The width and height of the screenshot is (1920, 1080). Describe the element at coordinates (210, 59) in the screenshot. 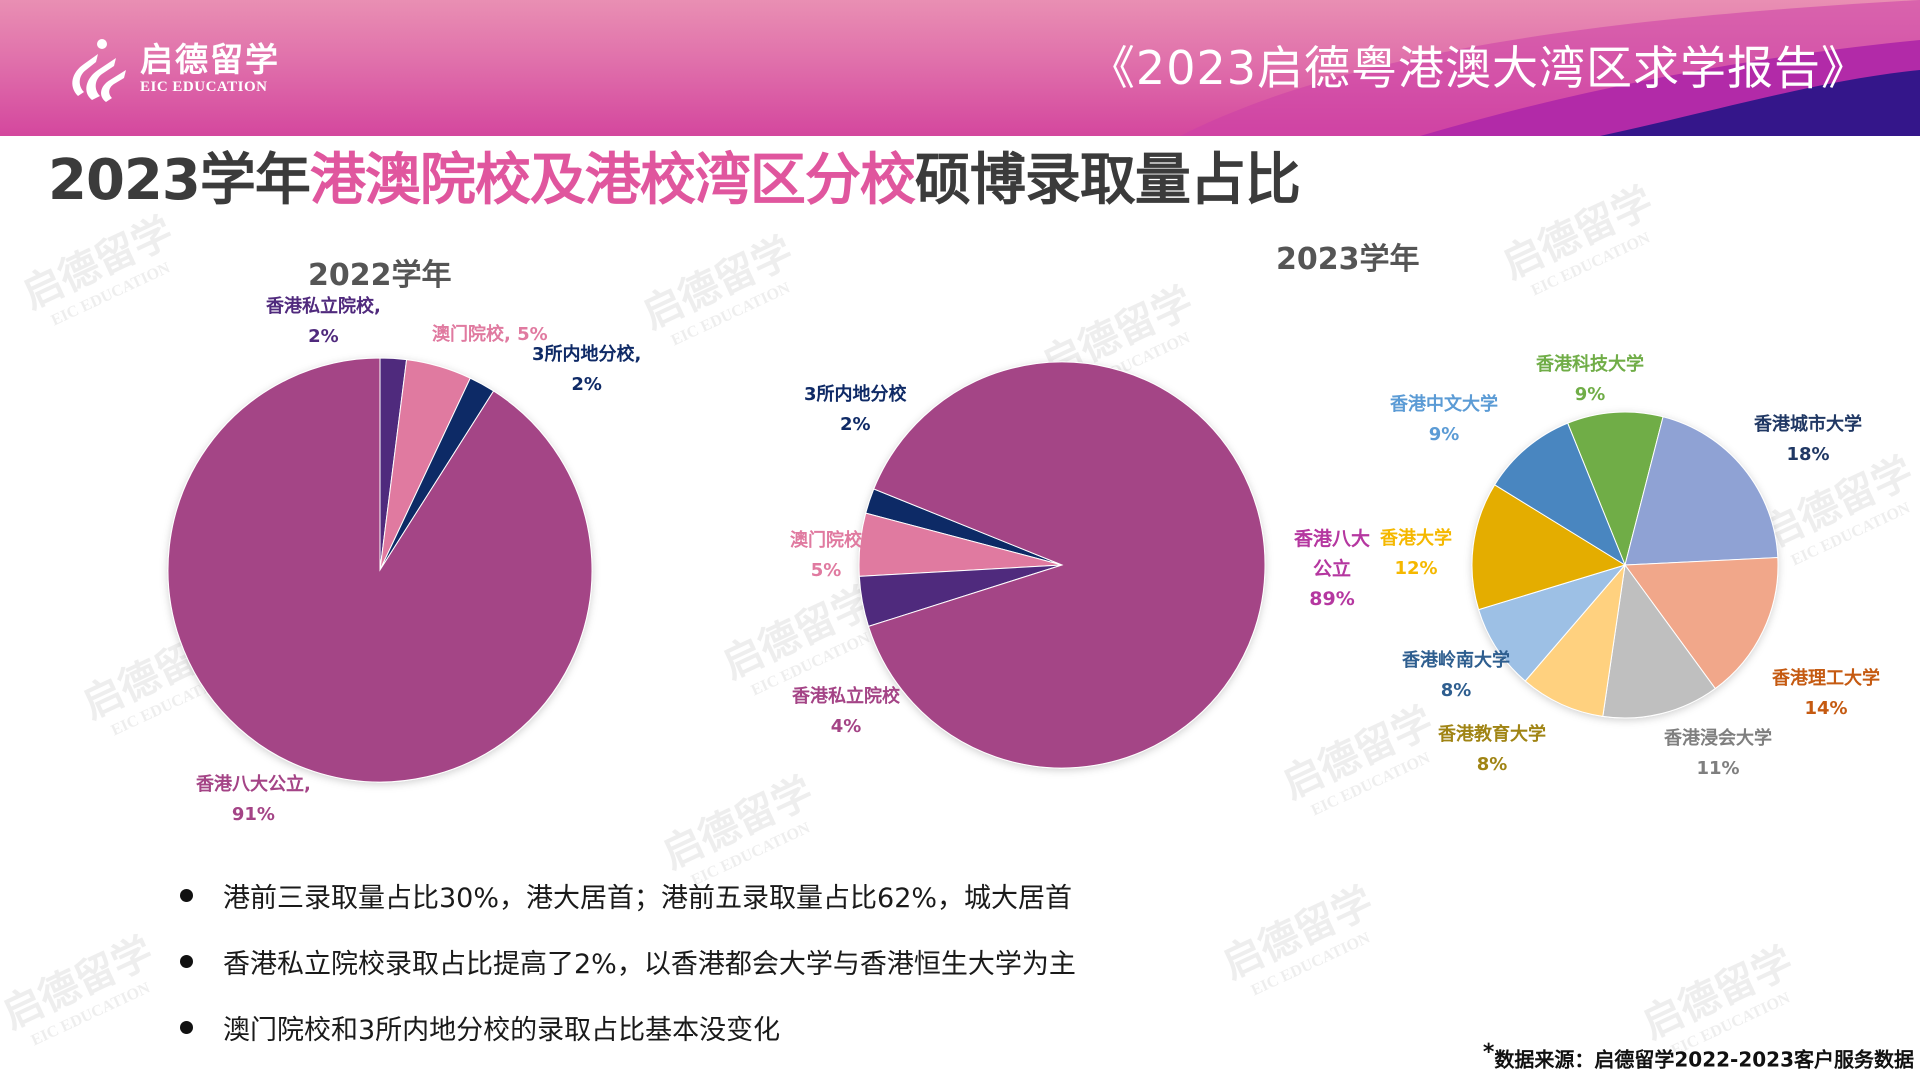

I see `logo-chinese-name: 启德留学` at that location.